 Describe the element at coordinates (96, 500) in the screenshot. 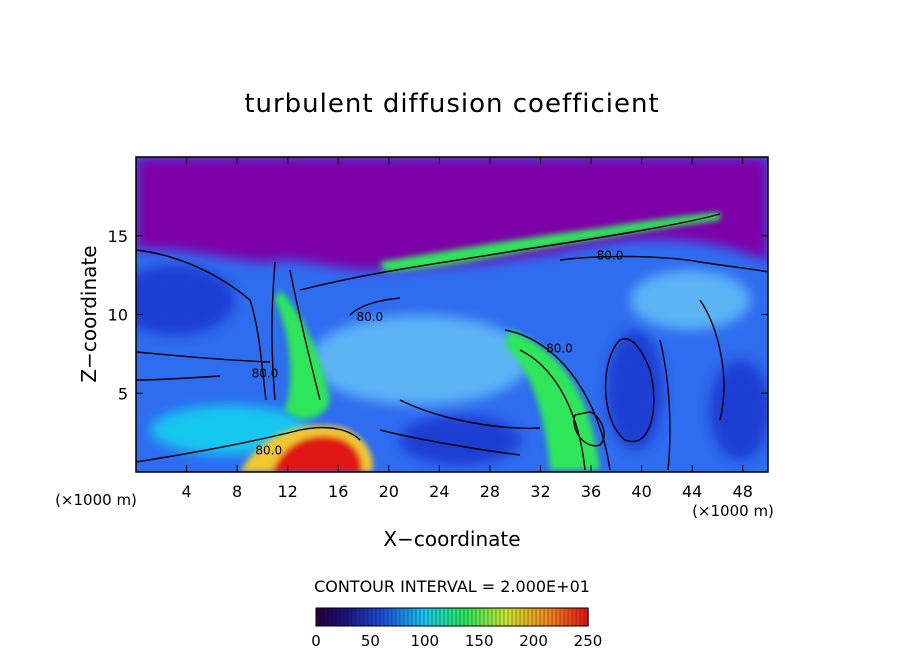

I see `x-unit-label-left: (×1000 m)` at that location.